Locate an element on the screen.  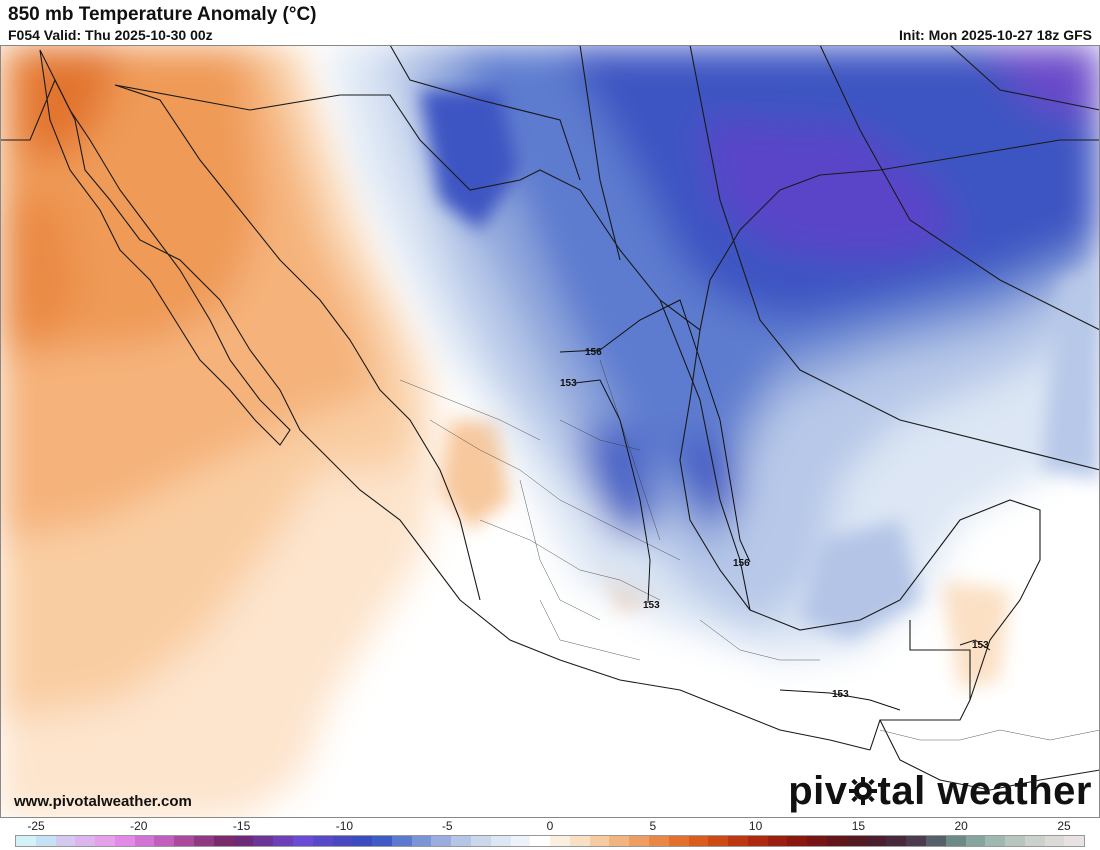
legend-tick-label: 5 is located at coordinates (653, 826).